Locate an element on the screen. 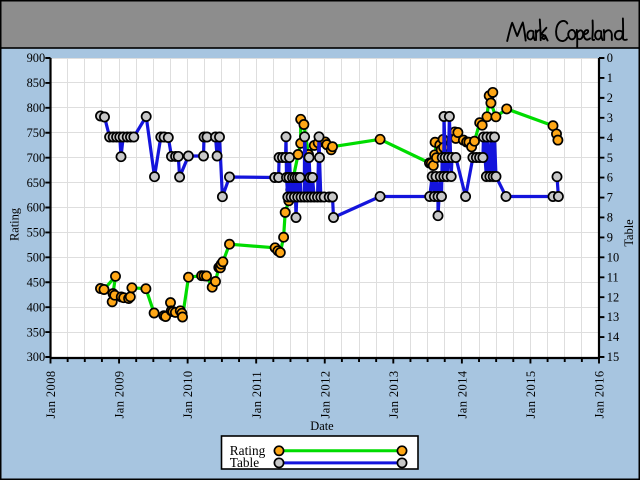 This screenshot has height=480, width=640. svg-text: 500 is located at coordinates (36, 258).